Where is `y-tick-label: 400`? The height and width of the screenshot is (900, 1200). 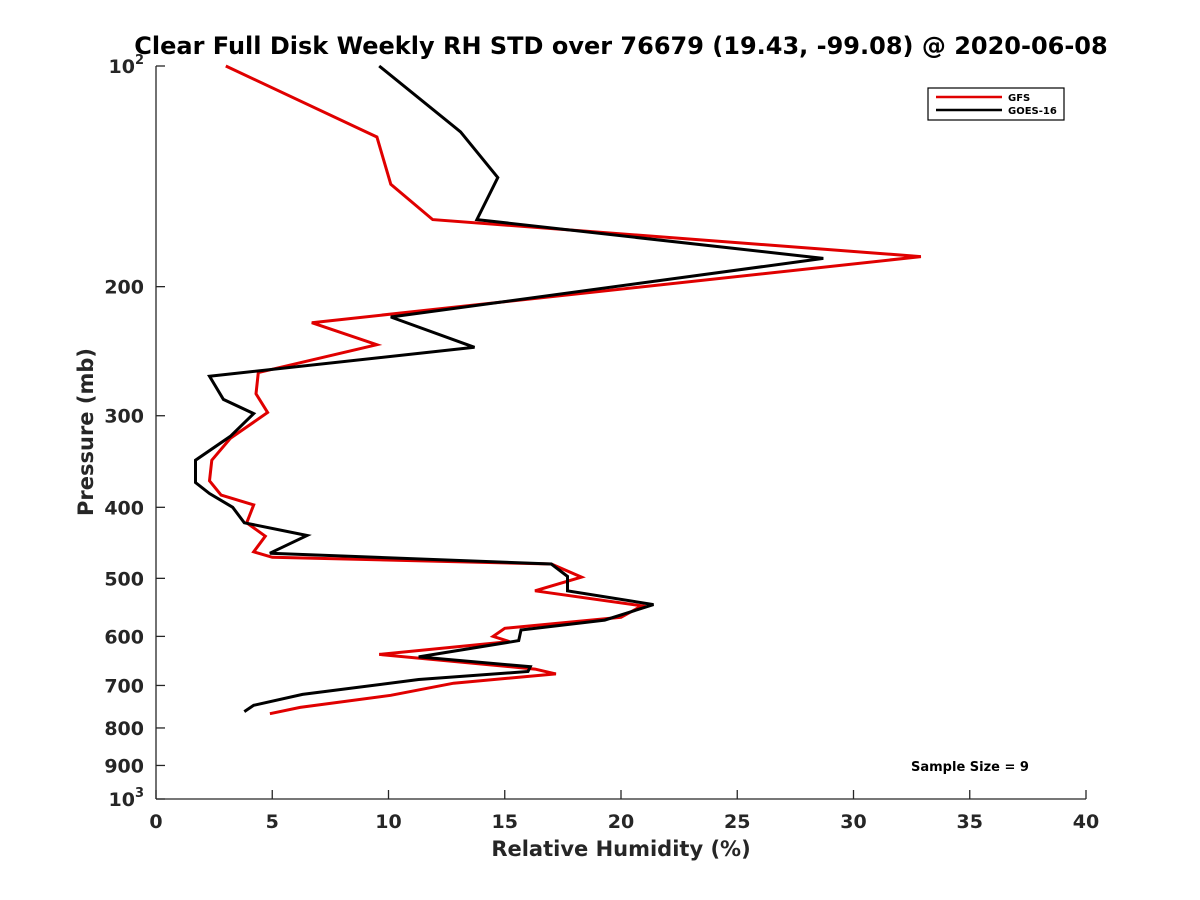 y-tick-label: 400 is located at coordinates (124, 508).